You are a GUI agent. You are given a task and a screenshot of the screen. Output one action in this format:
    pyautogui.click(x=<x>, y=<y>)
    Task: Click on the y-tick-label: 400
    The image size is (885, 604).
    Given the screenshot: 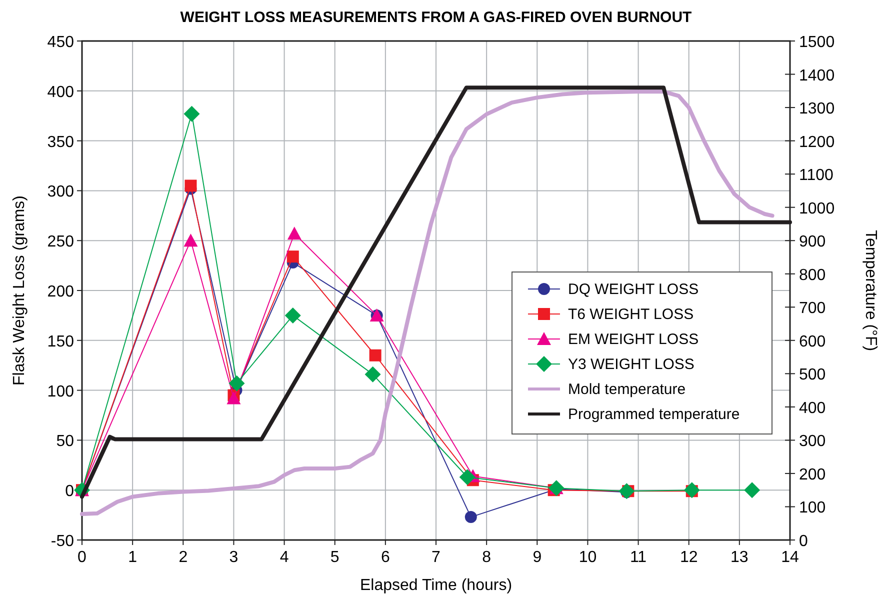 What is the action you would take?
    pyautogui.click(x=60, y=92)
    